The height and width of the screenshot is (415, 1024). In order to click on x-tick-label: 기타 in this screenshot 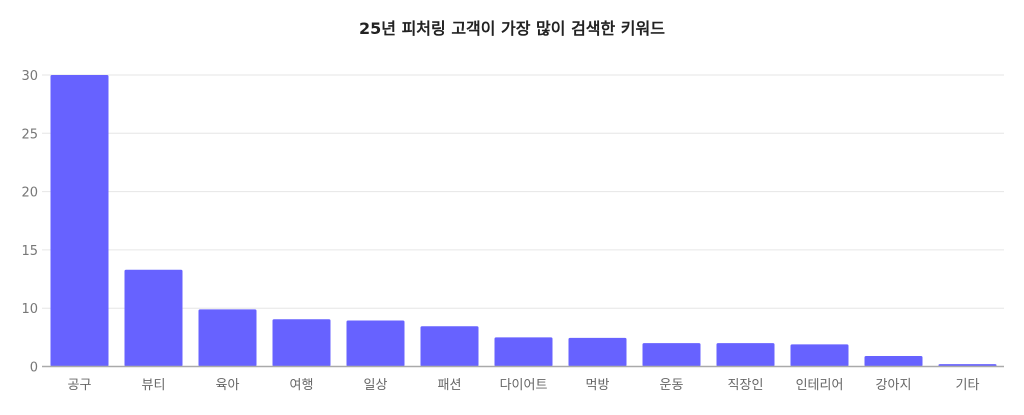, I will do `click(968, 385)`.